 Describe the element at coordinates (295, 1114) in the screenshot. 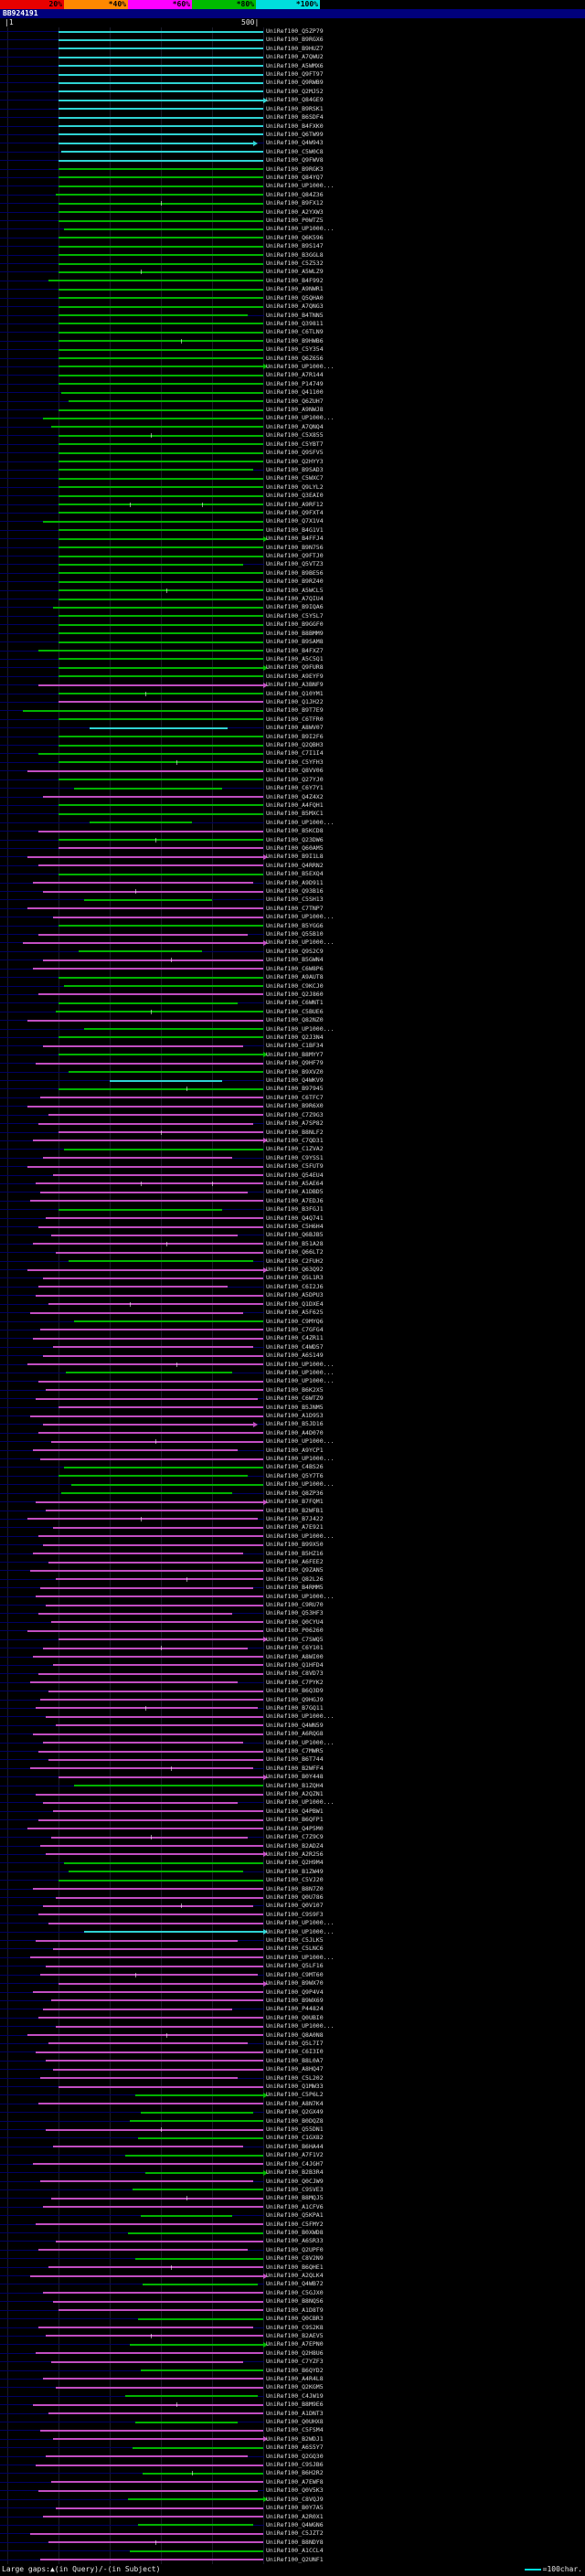

I see `hit-label: UniRef100_C7Z9G3` at that location.